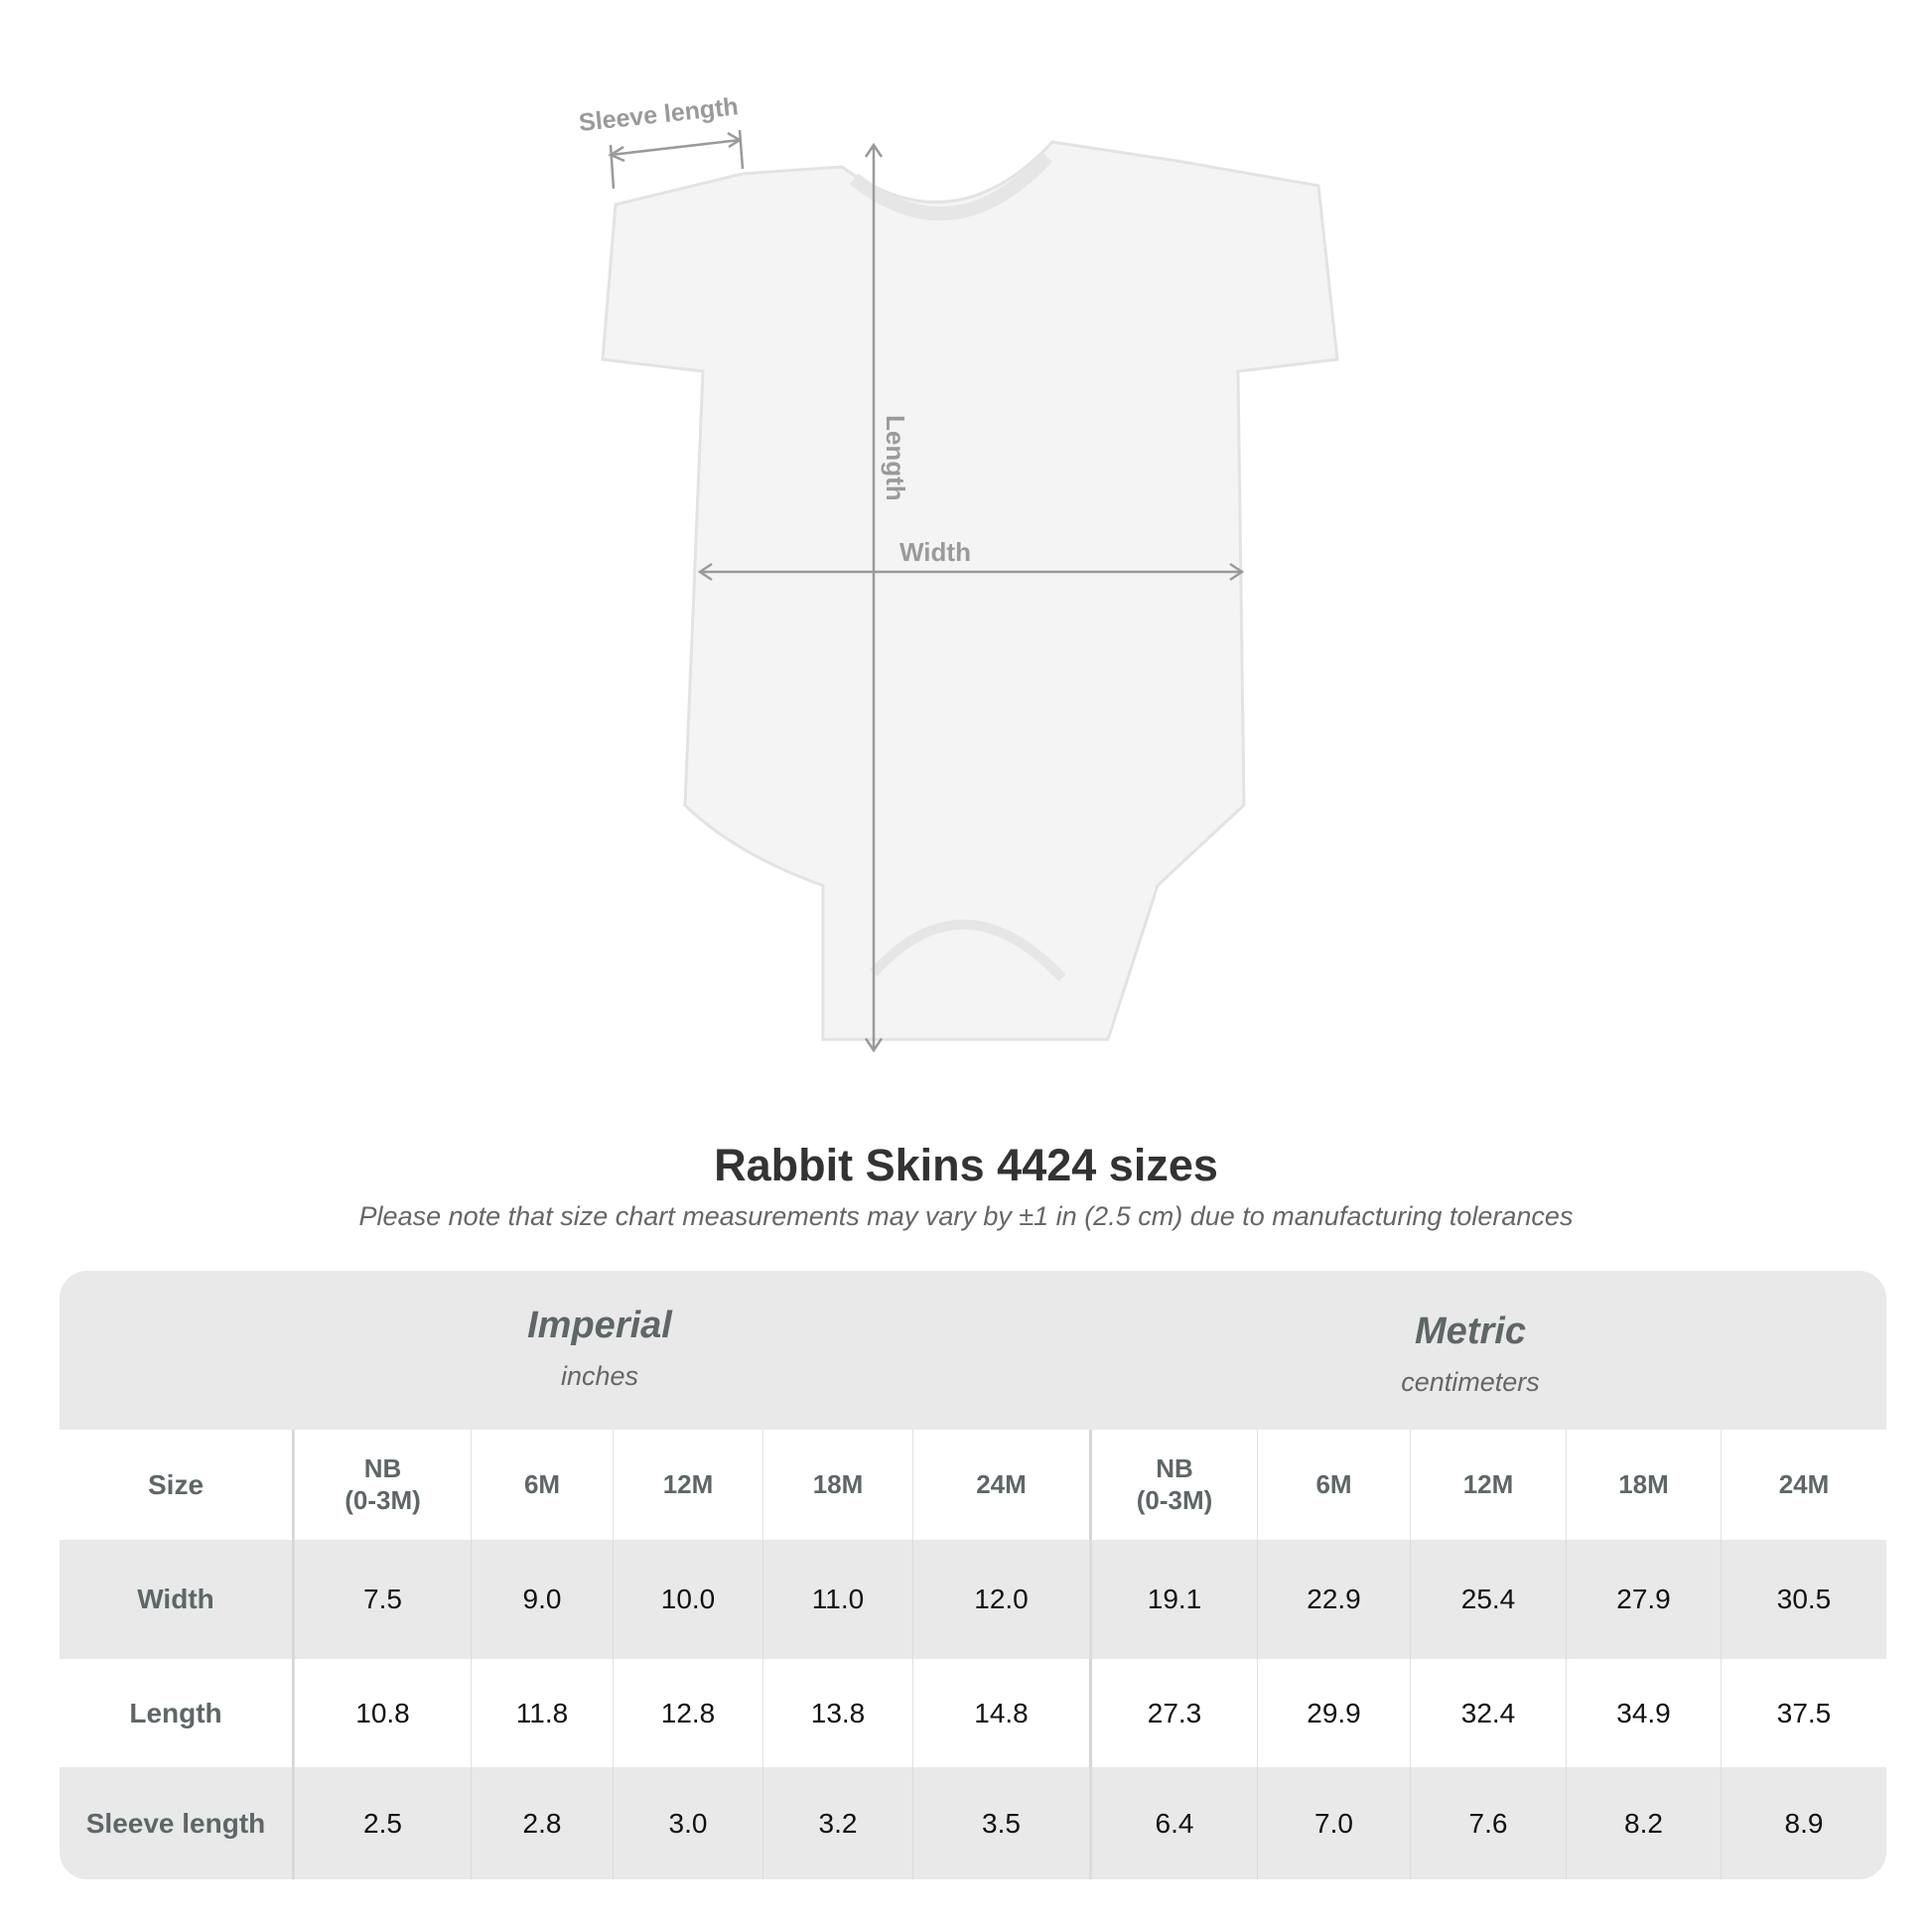 The width and height of the screenshot is (1932, 1932). What do you see at coordinates (542, 1713) in the screenshot?
I see `table-cell: 11.8` at bounding box center [542, 1713].